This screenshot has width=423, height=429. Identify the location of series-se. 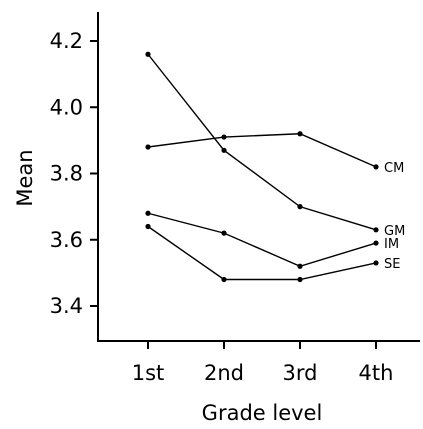
(262, 253).